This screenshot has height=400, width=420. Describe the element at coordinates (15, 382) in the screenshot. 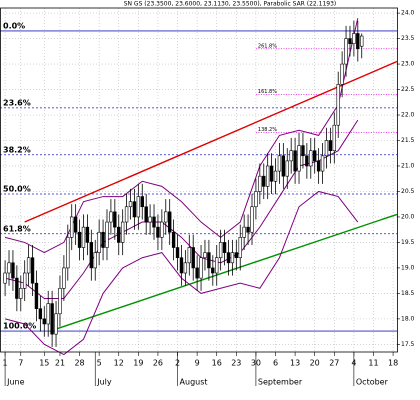

I see `month-label: June` at that location.